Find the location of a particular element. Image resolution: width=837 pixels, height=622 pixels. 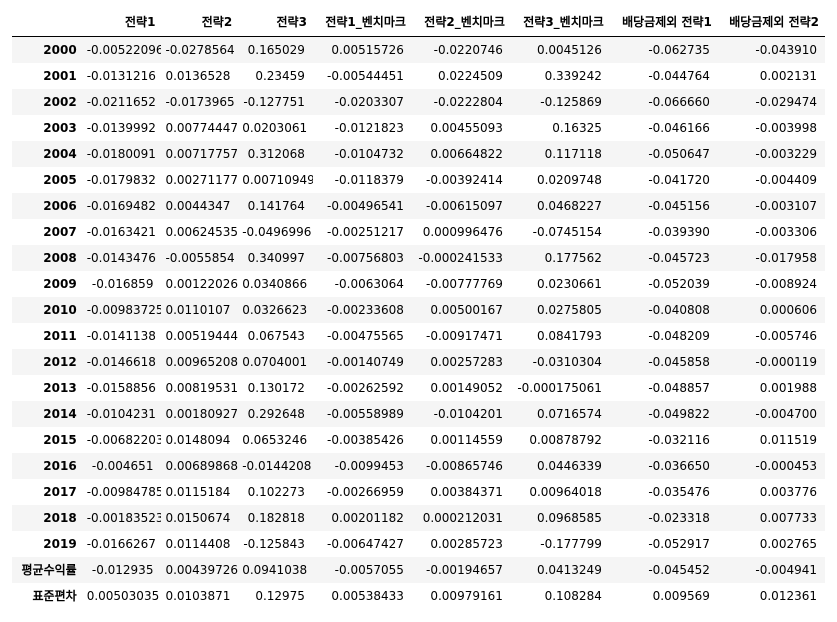

table-cell: -0.00262592 is located at coordinates (365, 388).